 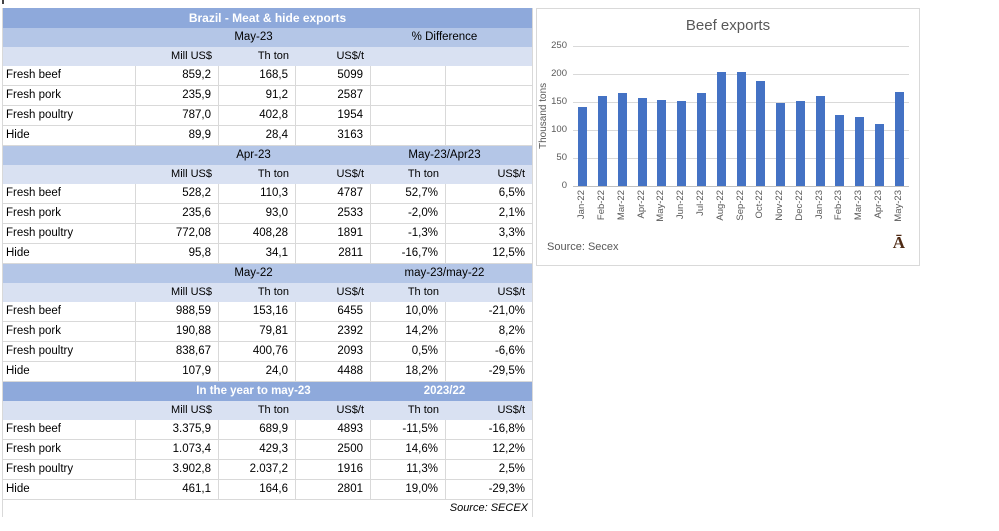 I want to click on value-cell: 24,0, so click(x=257, y=372).